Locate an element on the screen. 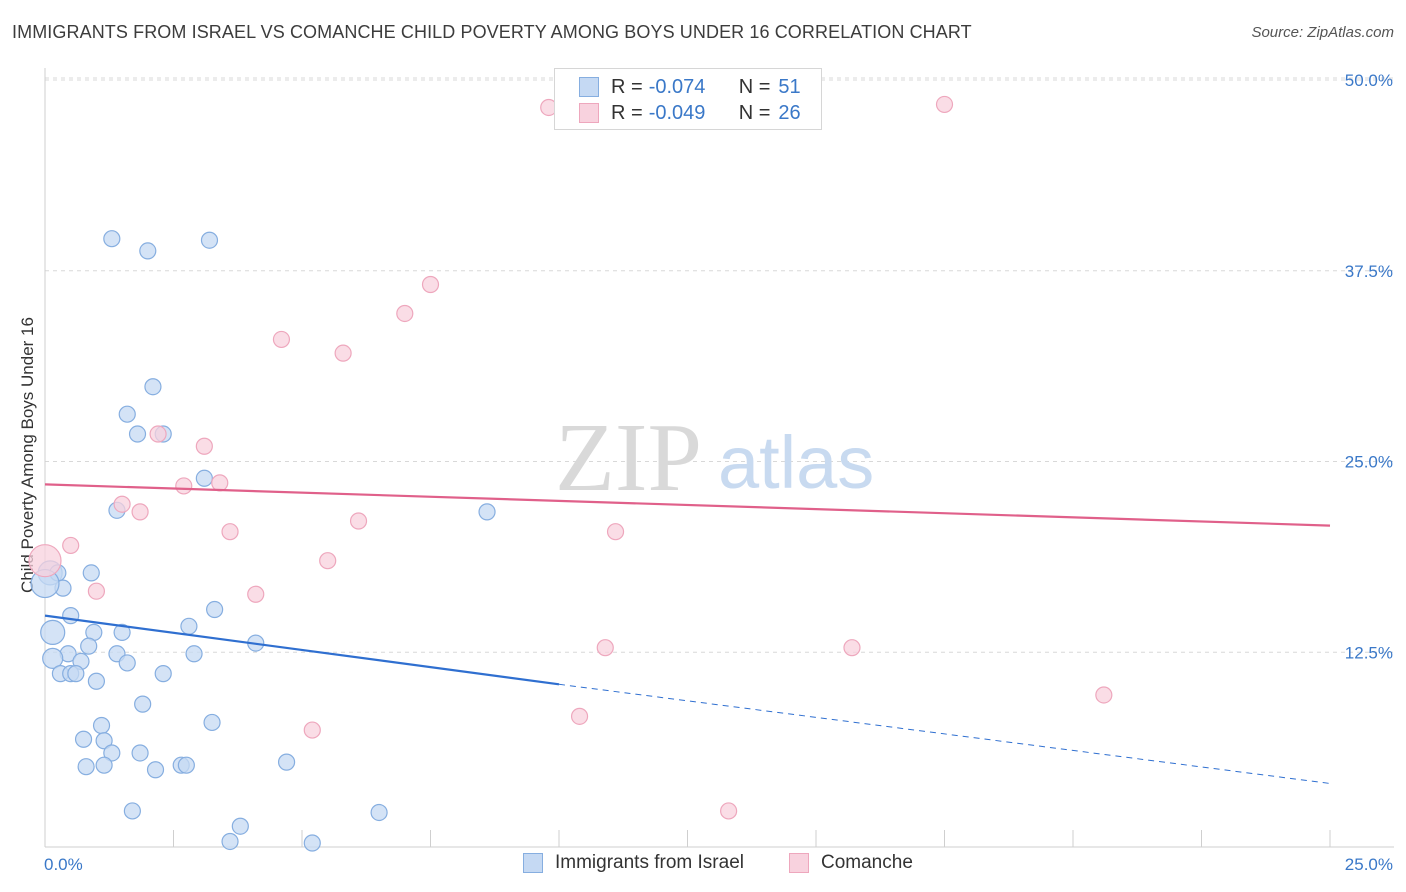 Image resolution: width=1406 pixels, height=892 pixels. x-tick-label: 0.0% is located at coordinates (63, 864).